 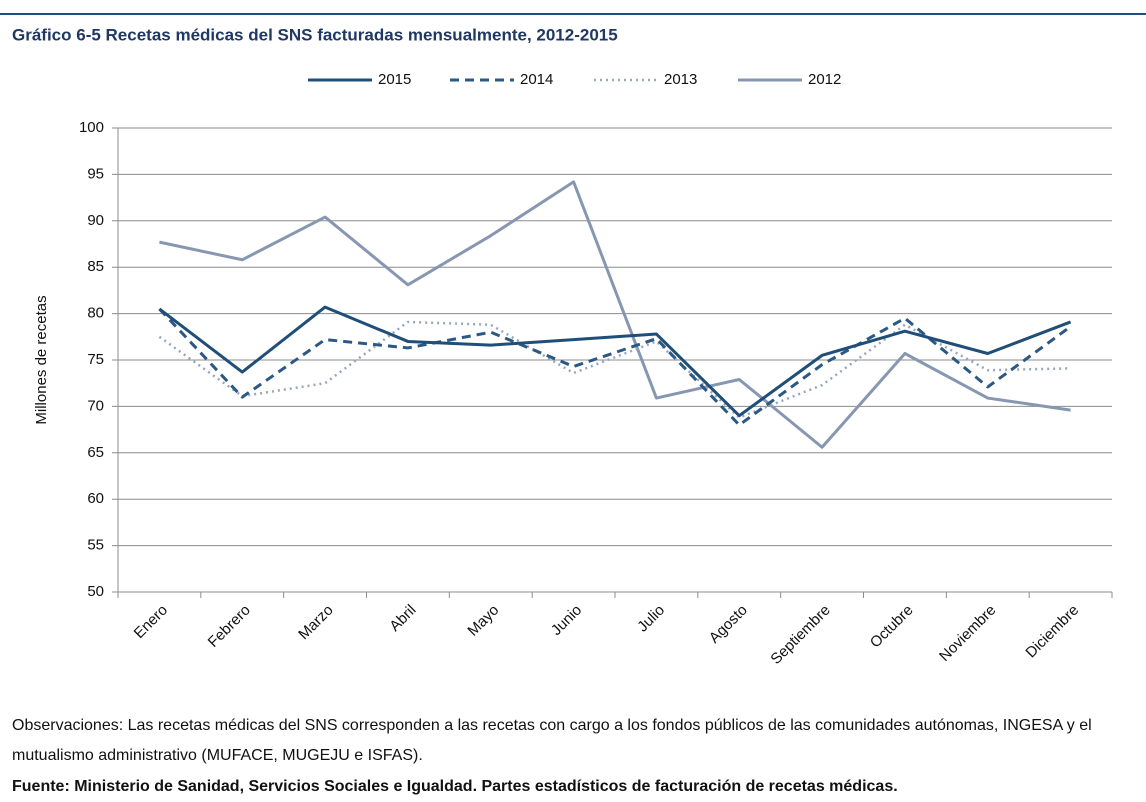 I want to click on y-tick-label: 90, so click(x=95, y=220).